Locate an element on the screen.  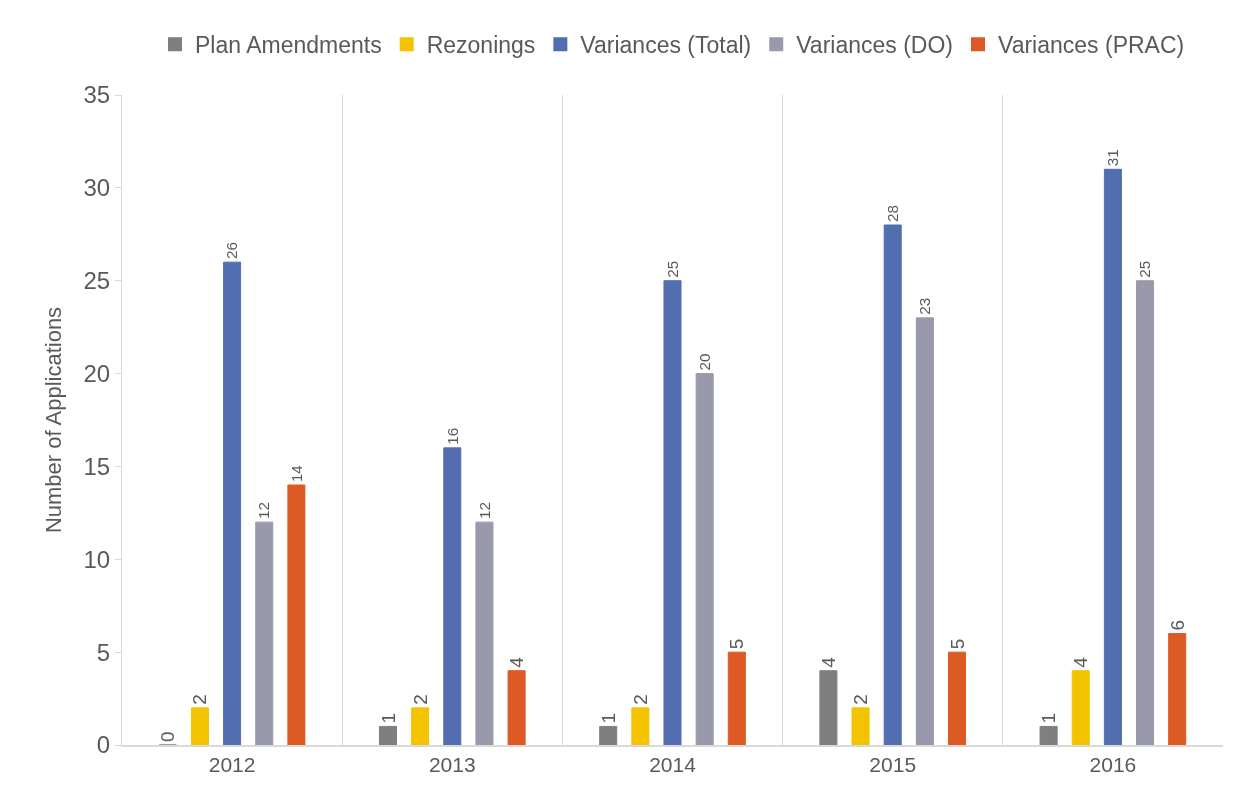
legend-label: Variances (Total) is located at coordinates (666, 45).